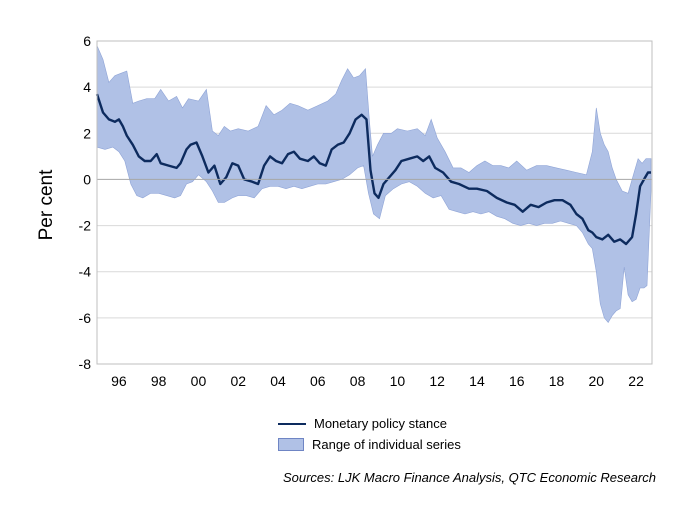 Image resolution: width=691 pixels, height=518 pixels. Describe the element at coordinates (318, 381) in the screenshot. I see `x-tick-label: 06` at that location.